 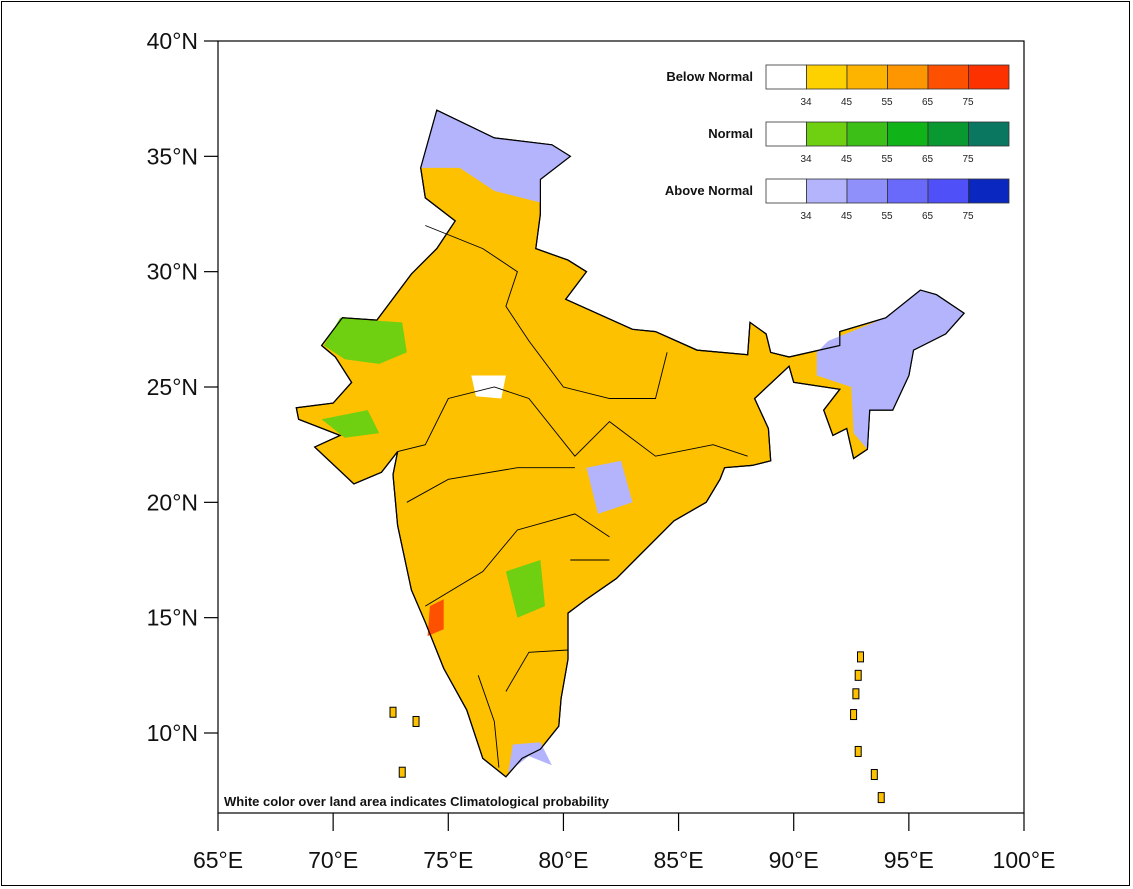 I want to click on lon-tick-label: 85°E, so click(x=679, y=860).